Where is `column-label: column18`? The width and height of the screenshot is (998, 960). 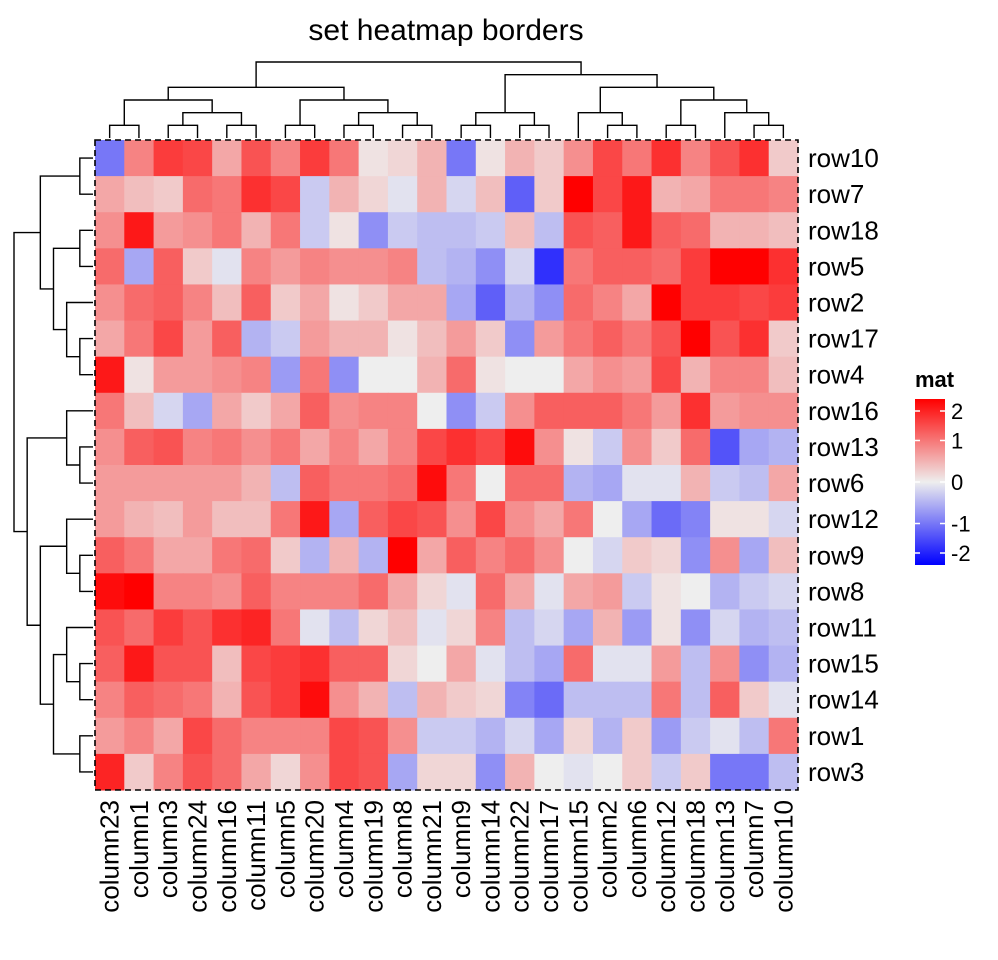
column-label: column18 is located at coordinates (695, 856).